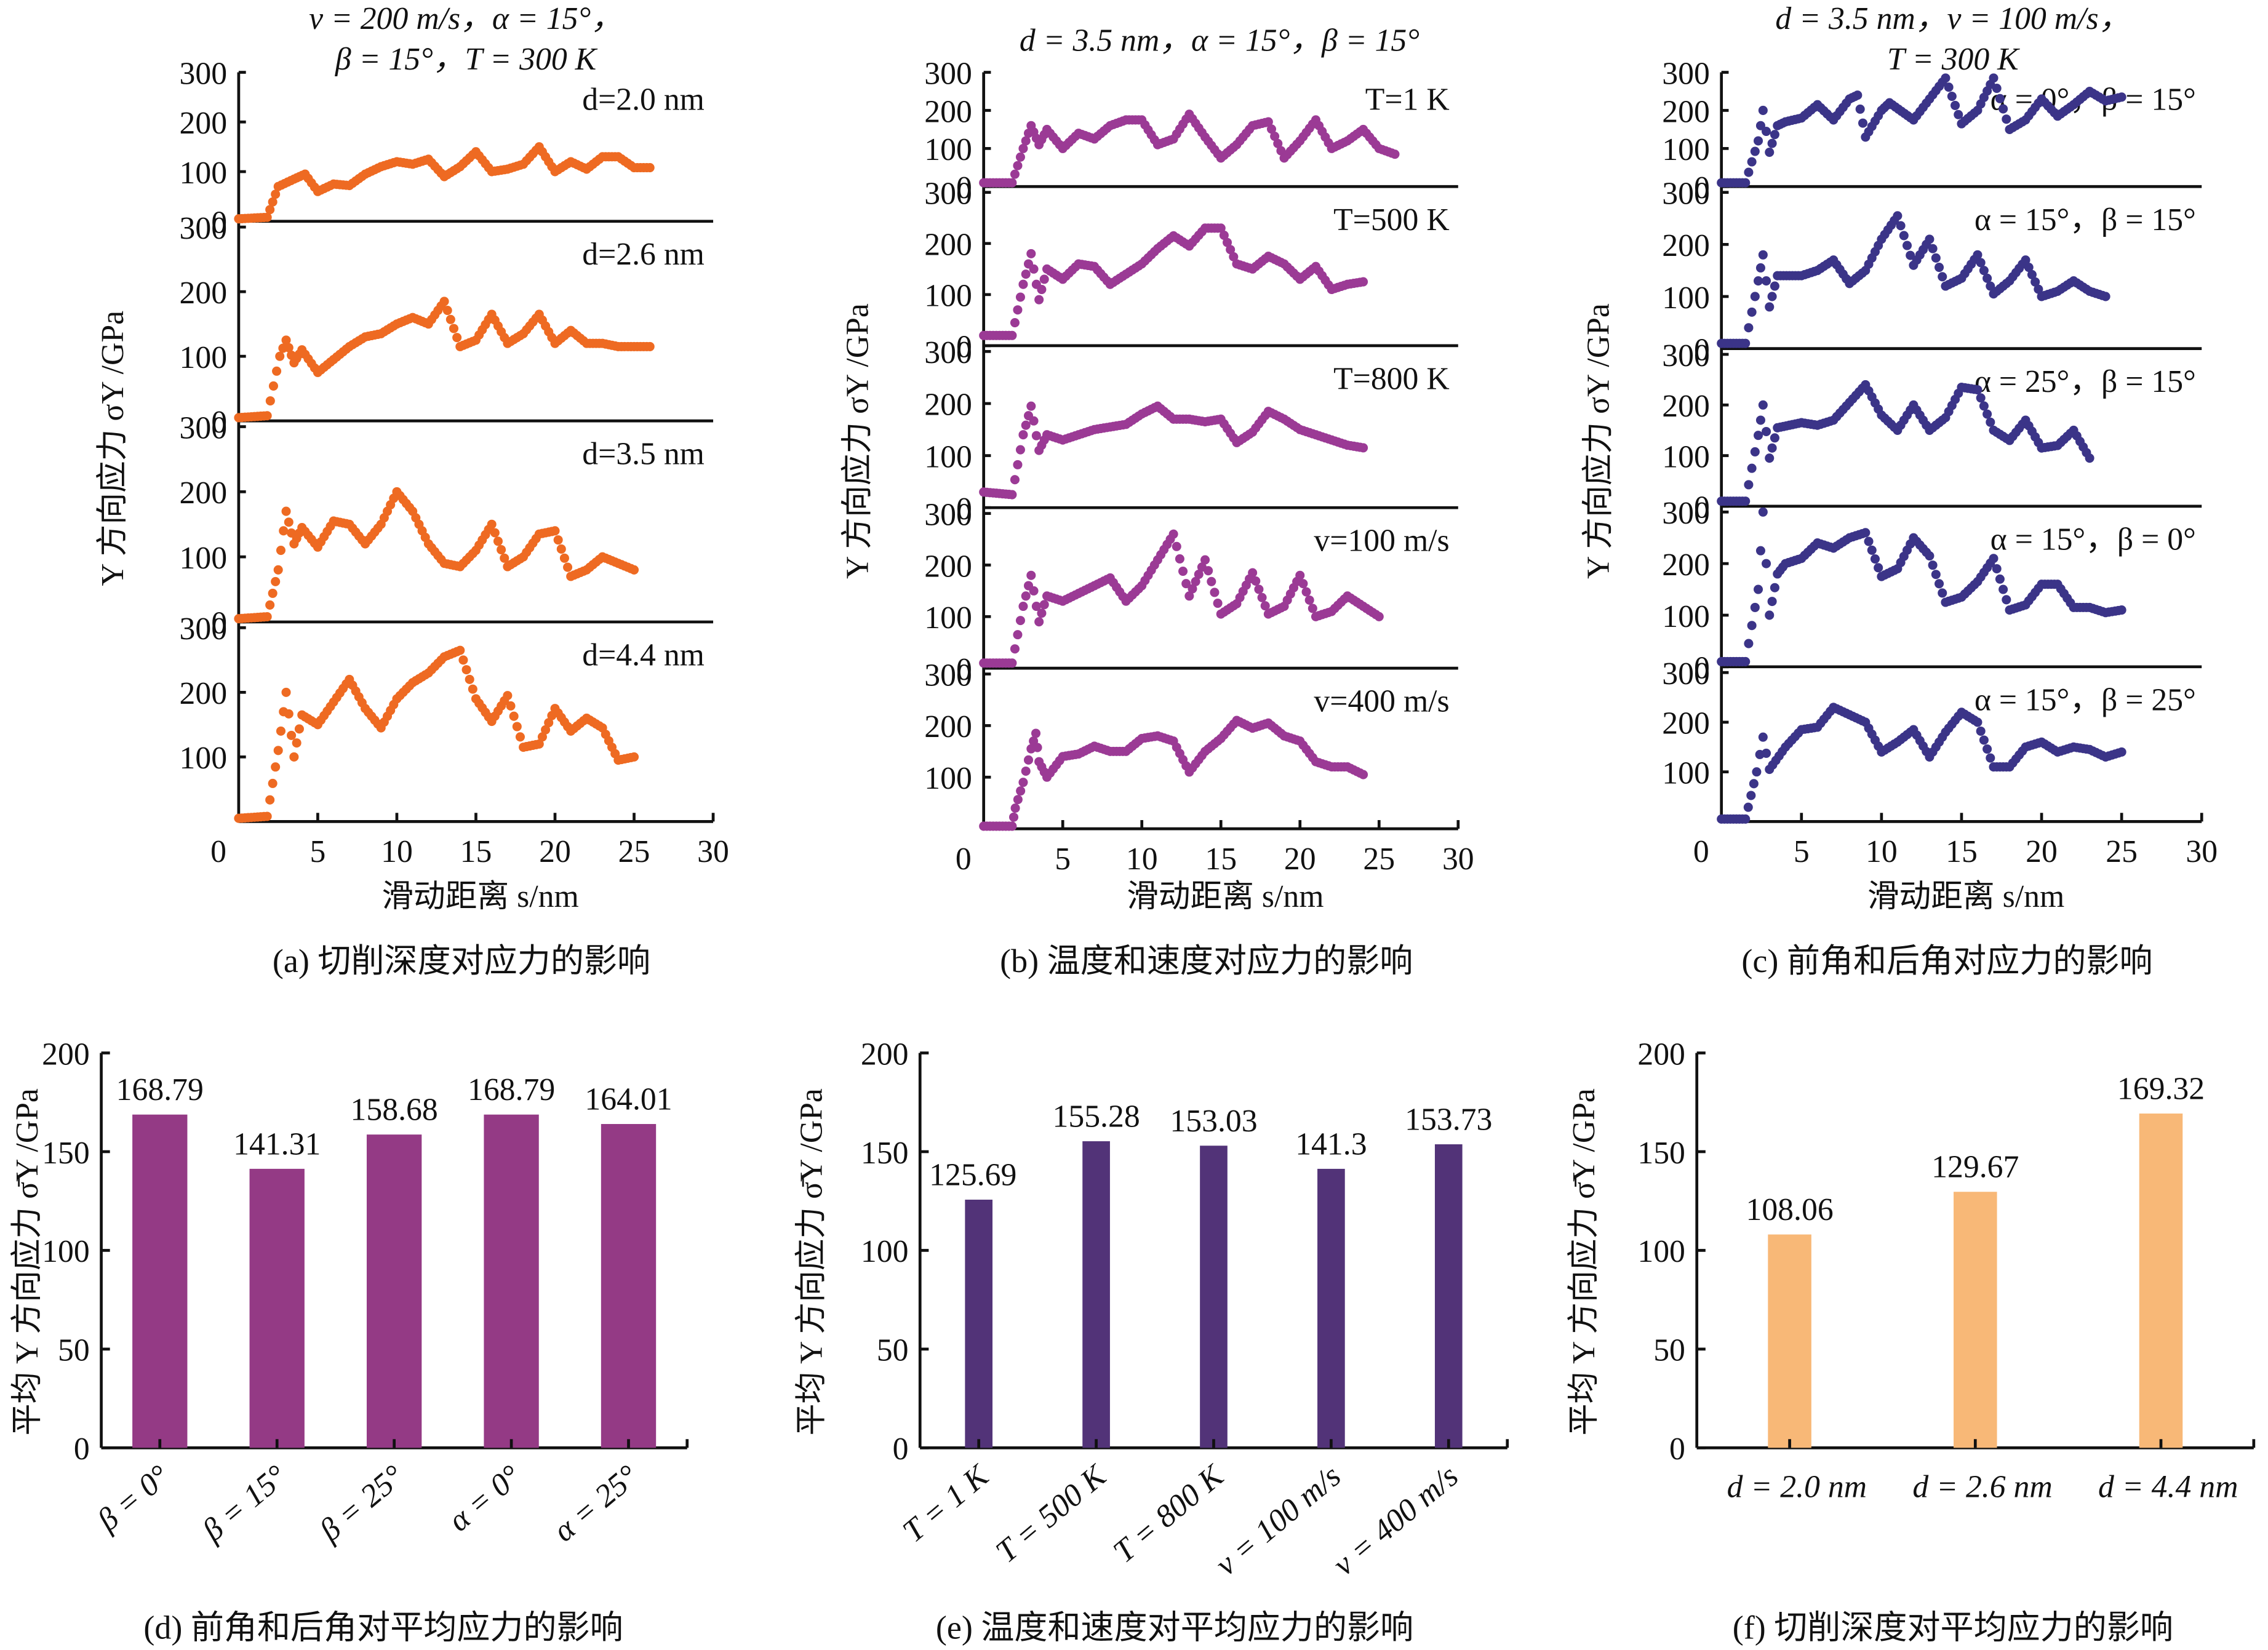 The image size is (2268, 1650). Describe the element at coordinates (476, 851) in the screenshot. I see `x-tick-label: 15` at that location.